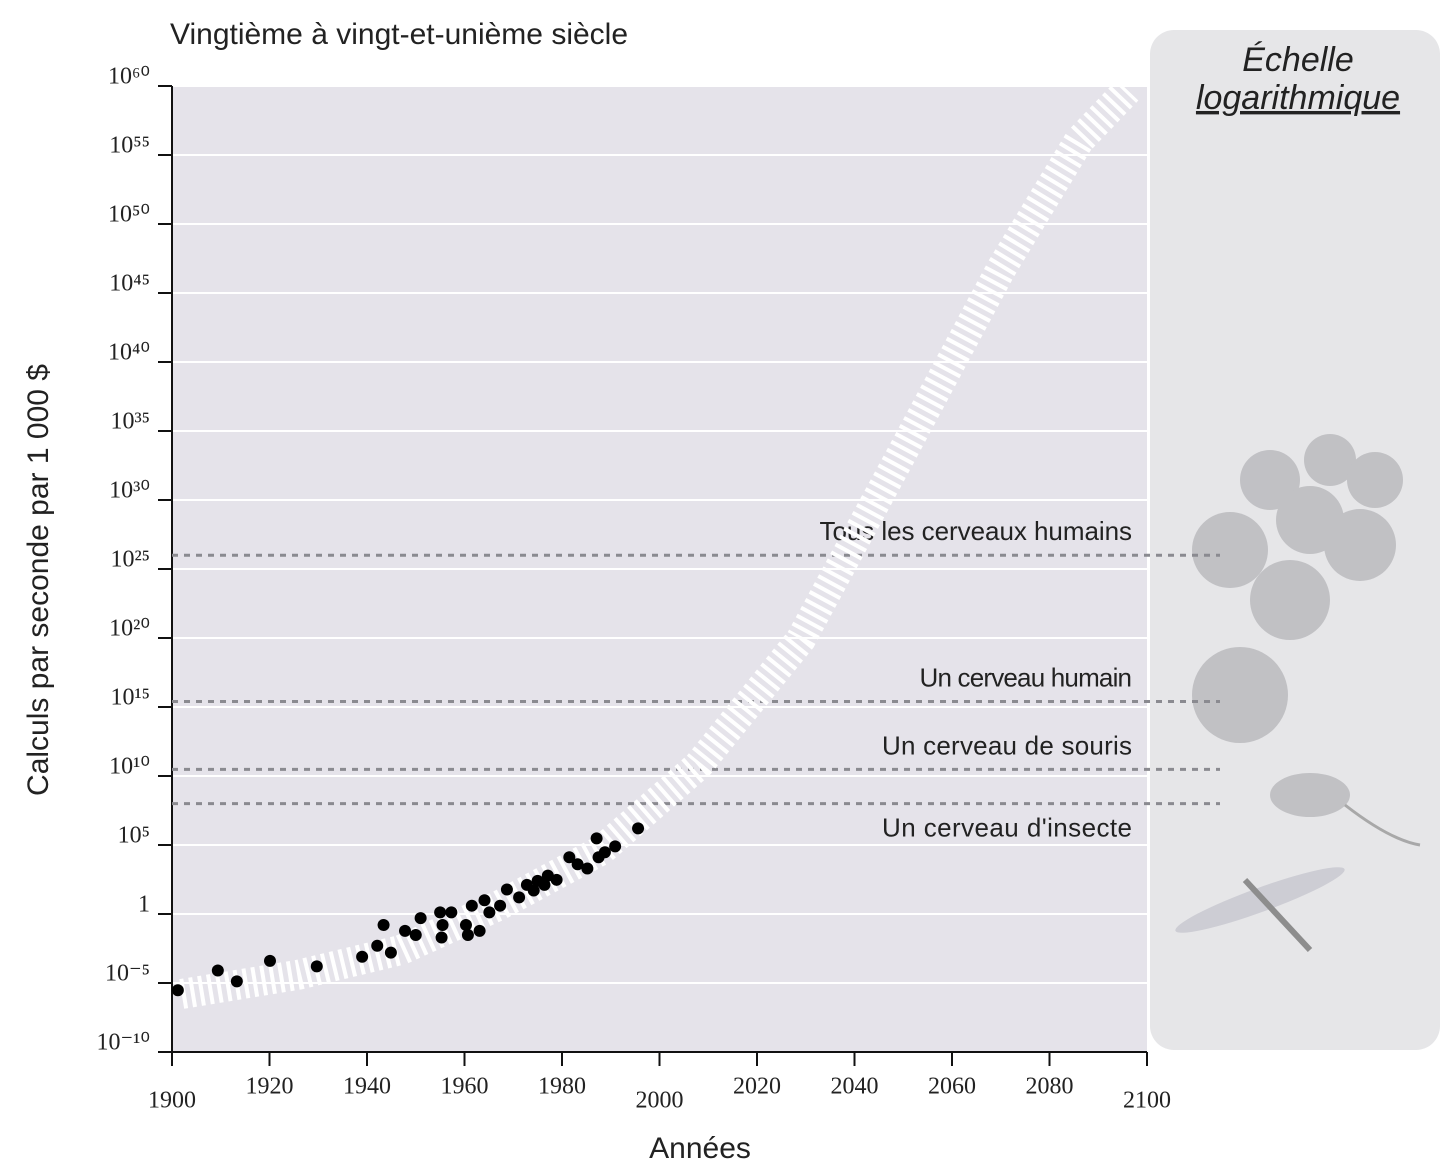  What do you see at coordinates (562, 1087) in the screenshot?
I see `x-tick-label: 1980` at bounding box center [562, 1087].